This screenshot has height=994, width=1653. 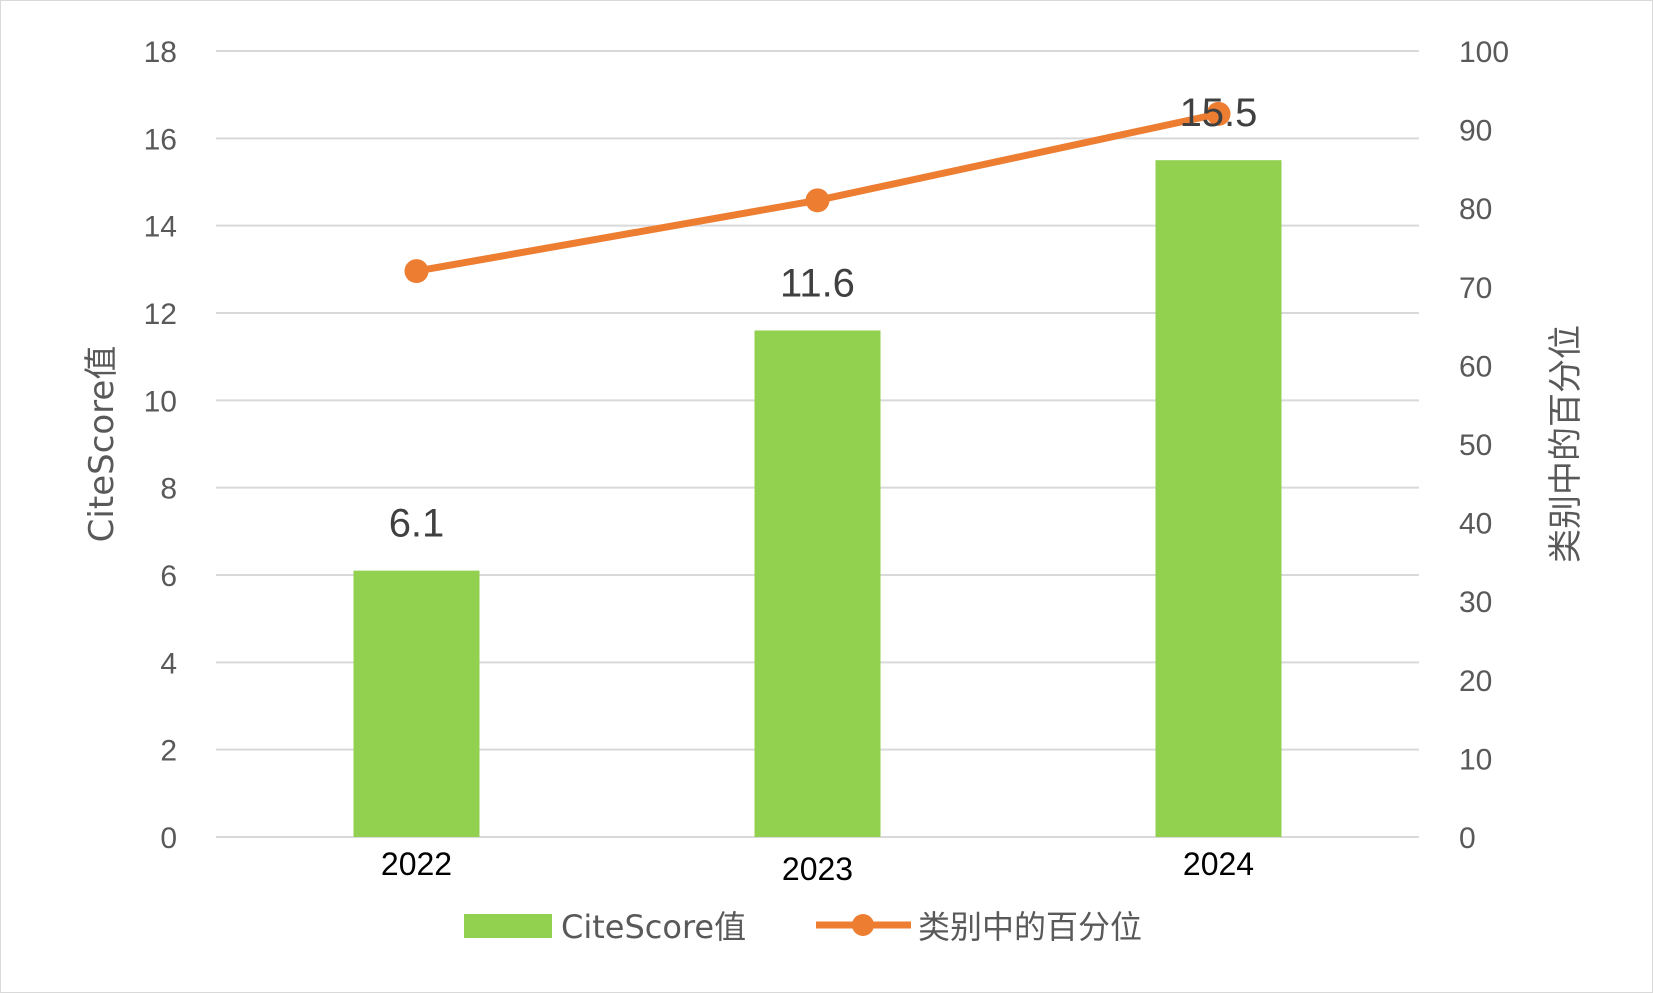 I want to click on legend-swatch-marker, so click(x=863, y=925).